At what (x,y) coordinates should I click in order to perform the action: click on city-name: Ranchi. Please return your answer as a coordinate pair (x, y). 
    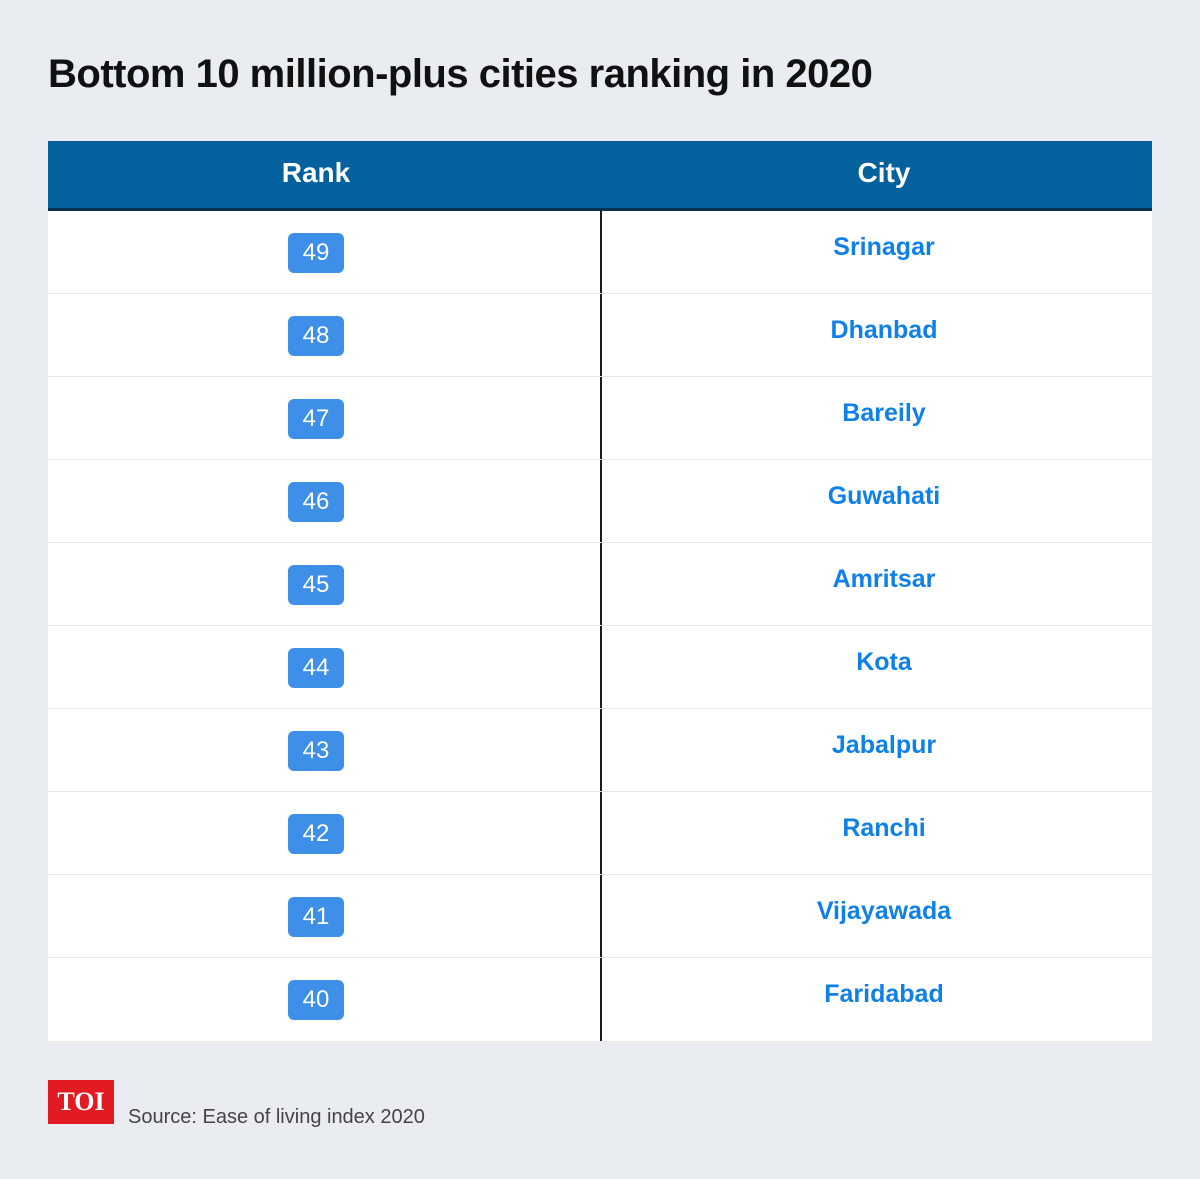
    Looking at the image, I should click on (884, 828).